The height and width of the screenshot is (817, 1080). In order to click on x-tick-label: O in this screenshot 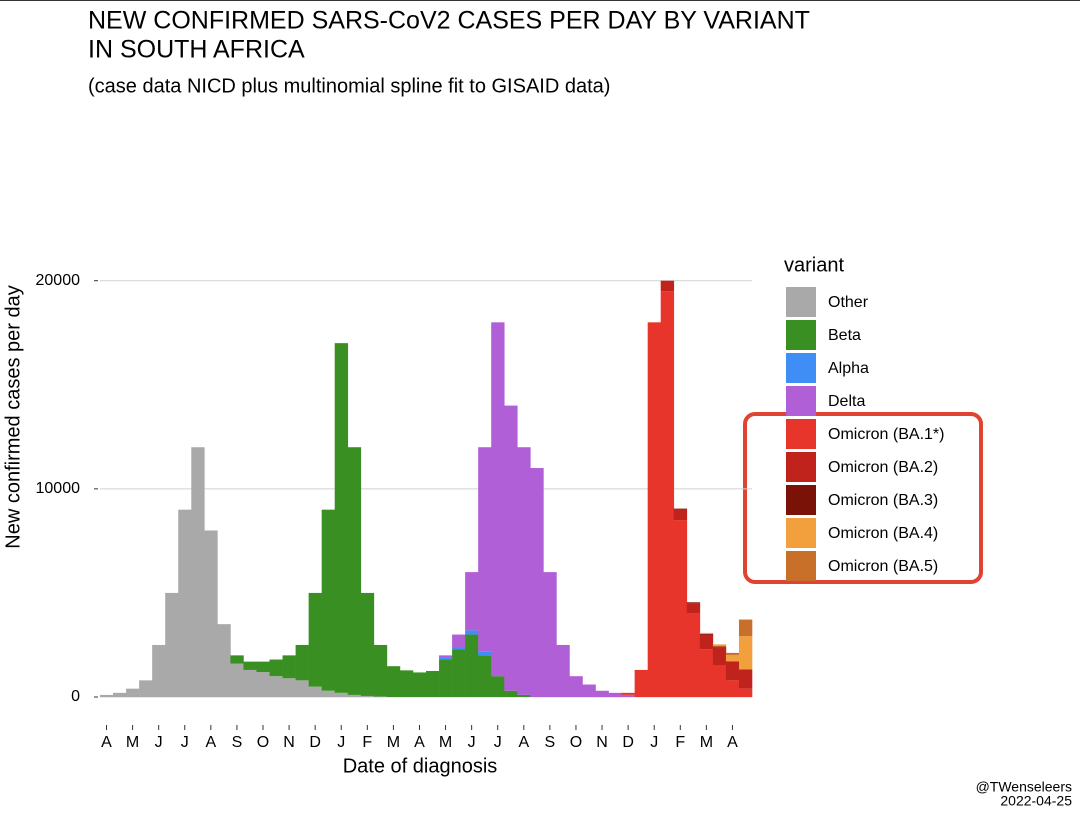, I will do `click(576, 742)`.